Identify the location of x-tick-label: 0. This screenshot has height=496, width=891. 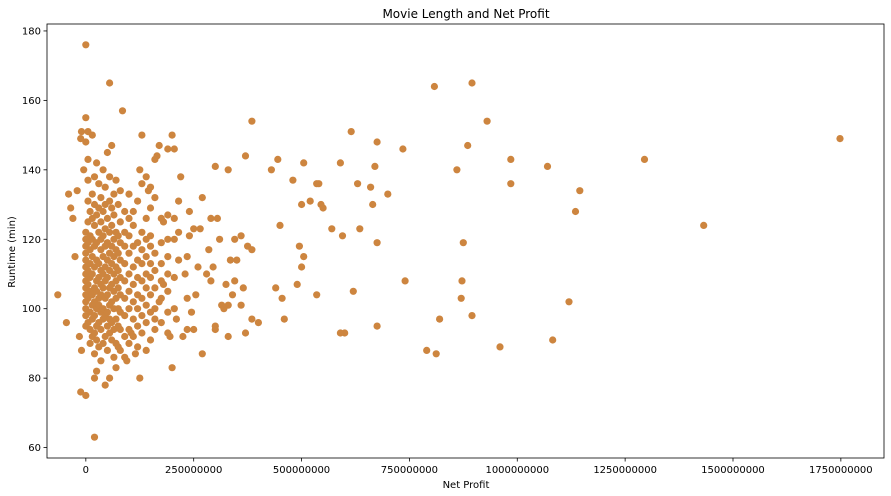
(86, 470).